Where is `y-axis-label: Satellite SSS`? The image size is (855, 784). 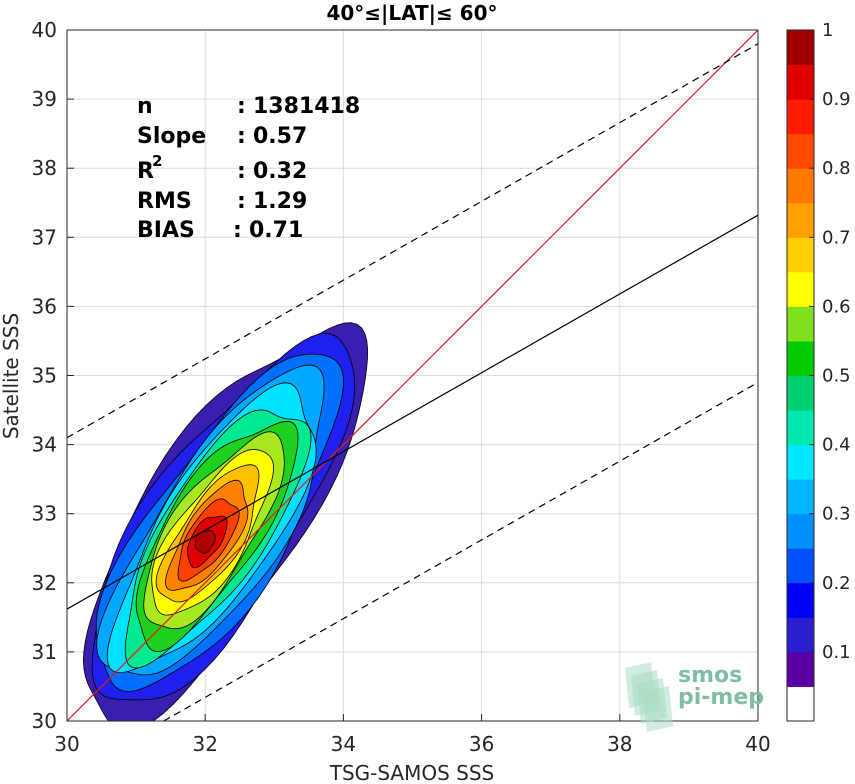 y-axis-label: Satellite SSS is located at coordinates (11, 376).